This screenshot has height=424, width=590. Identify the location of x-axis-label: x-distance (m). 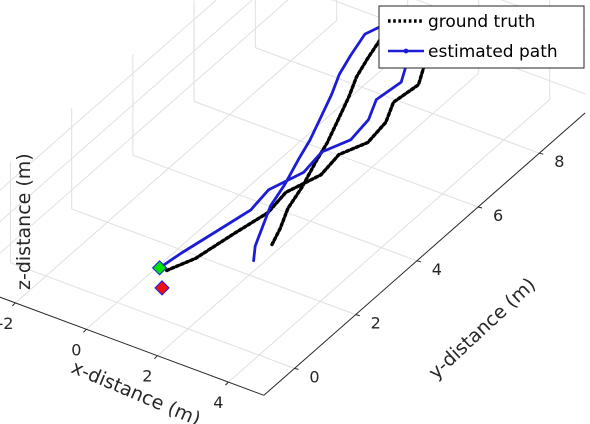
(136, 390).